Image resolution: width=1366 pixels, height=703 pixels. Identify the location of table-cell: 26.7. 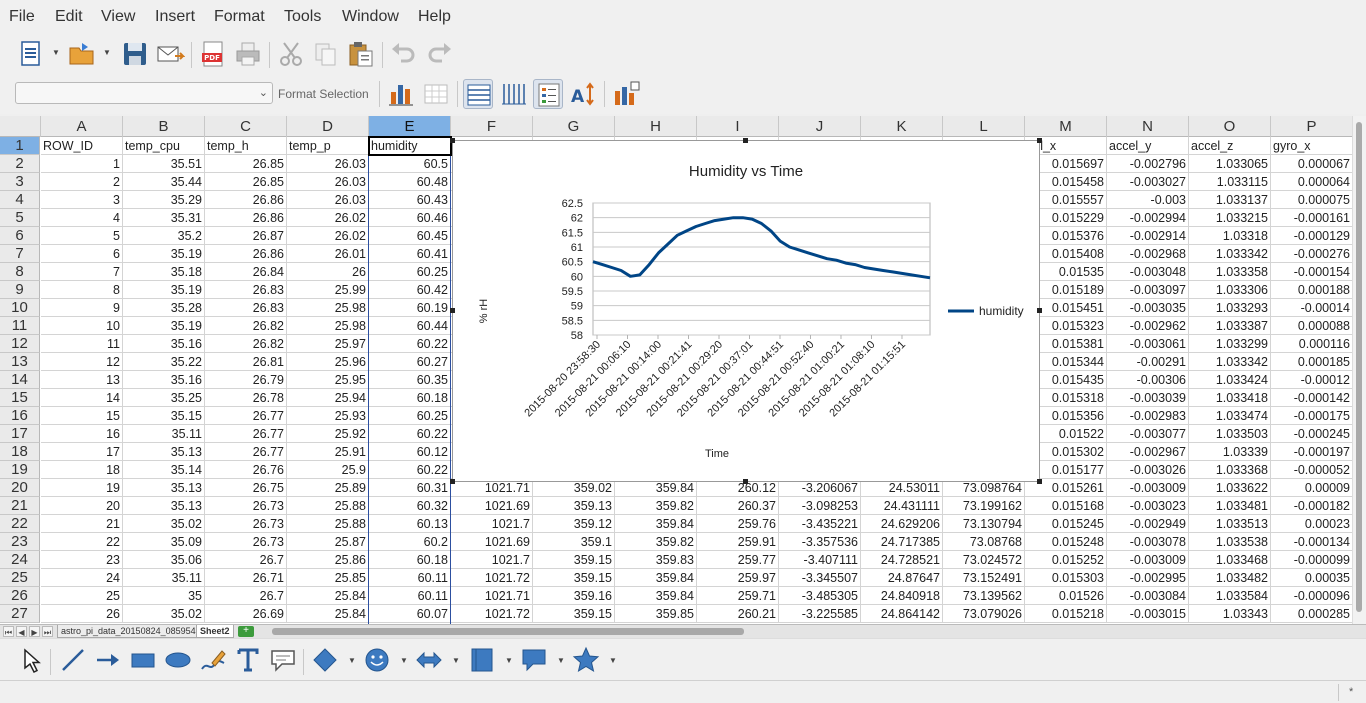
(246, 596).